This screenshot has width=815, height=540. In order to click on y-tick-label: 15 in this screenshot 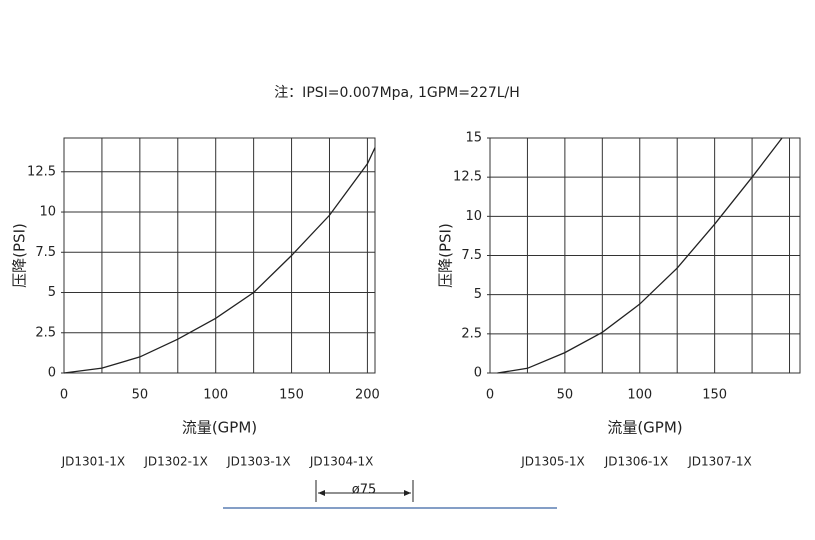, I will do `click(473, 138)`.